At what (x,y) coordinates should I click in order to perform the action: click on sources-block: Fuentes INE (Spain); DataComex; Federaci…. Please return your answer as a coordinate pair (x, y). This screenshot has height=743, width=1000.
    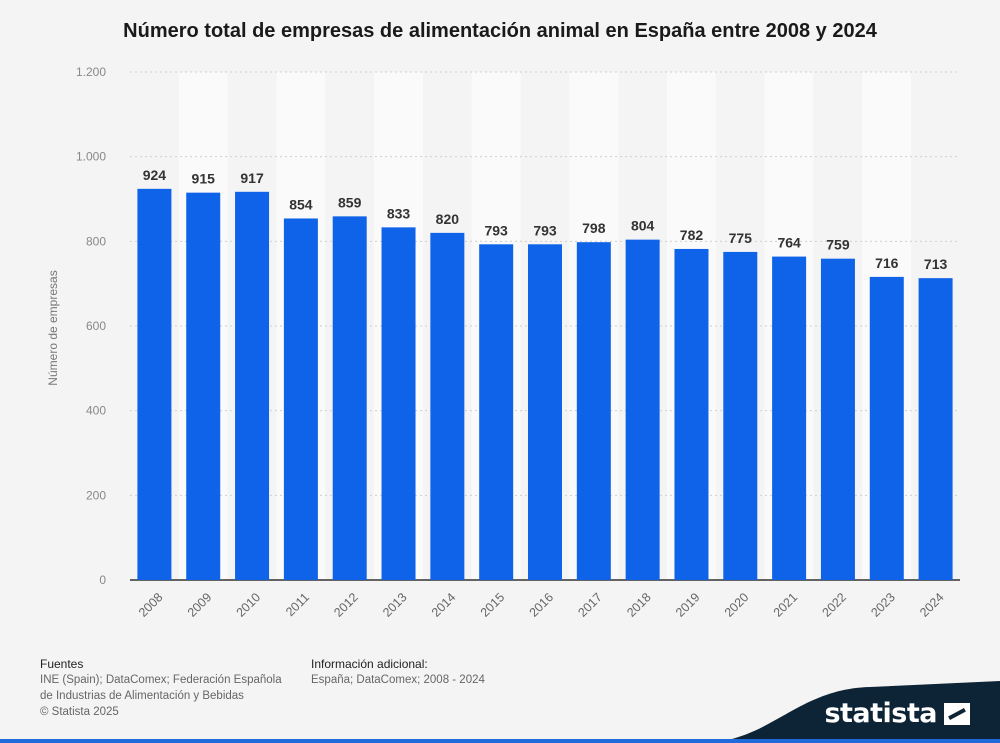
    Looking at the image, I should click on (161, 688).